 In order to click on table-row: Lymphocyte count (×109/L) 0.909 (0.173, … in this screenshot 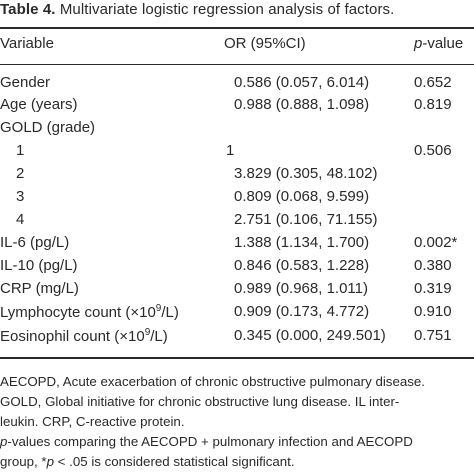, I will do `click(237, 314)`.